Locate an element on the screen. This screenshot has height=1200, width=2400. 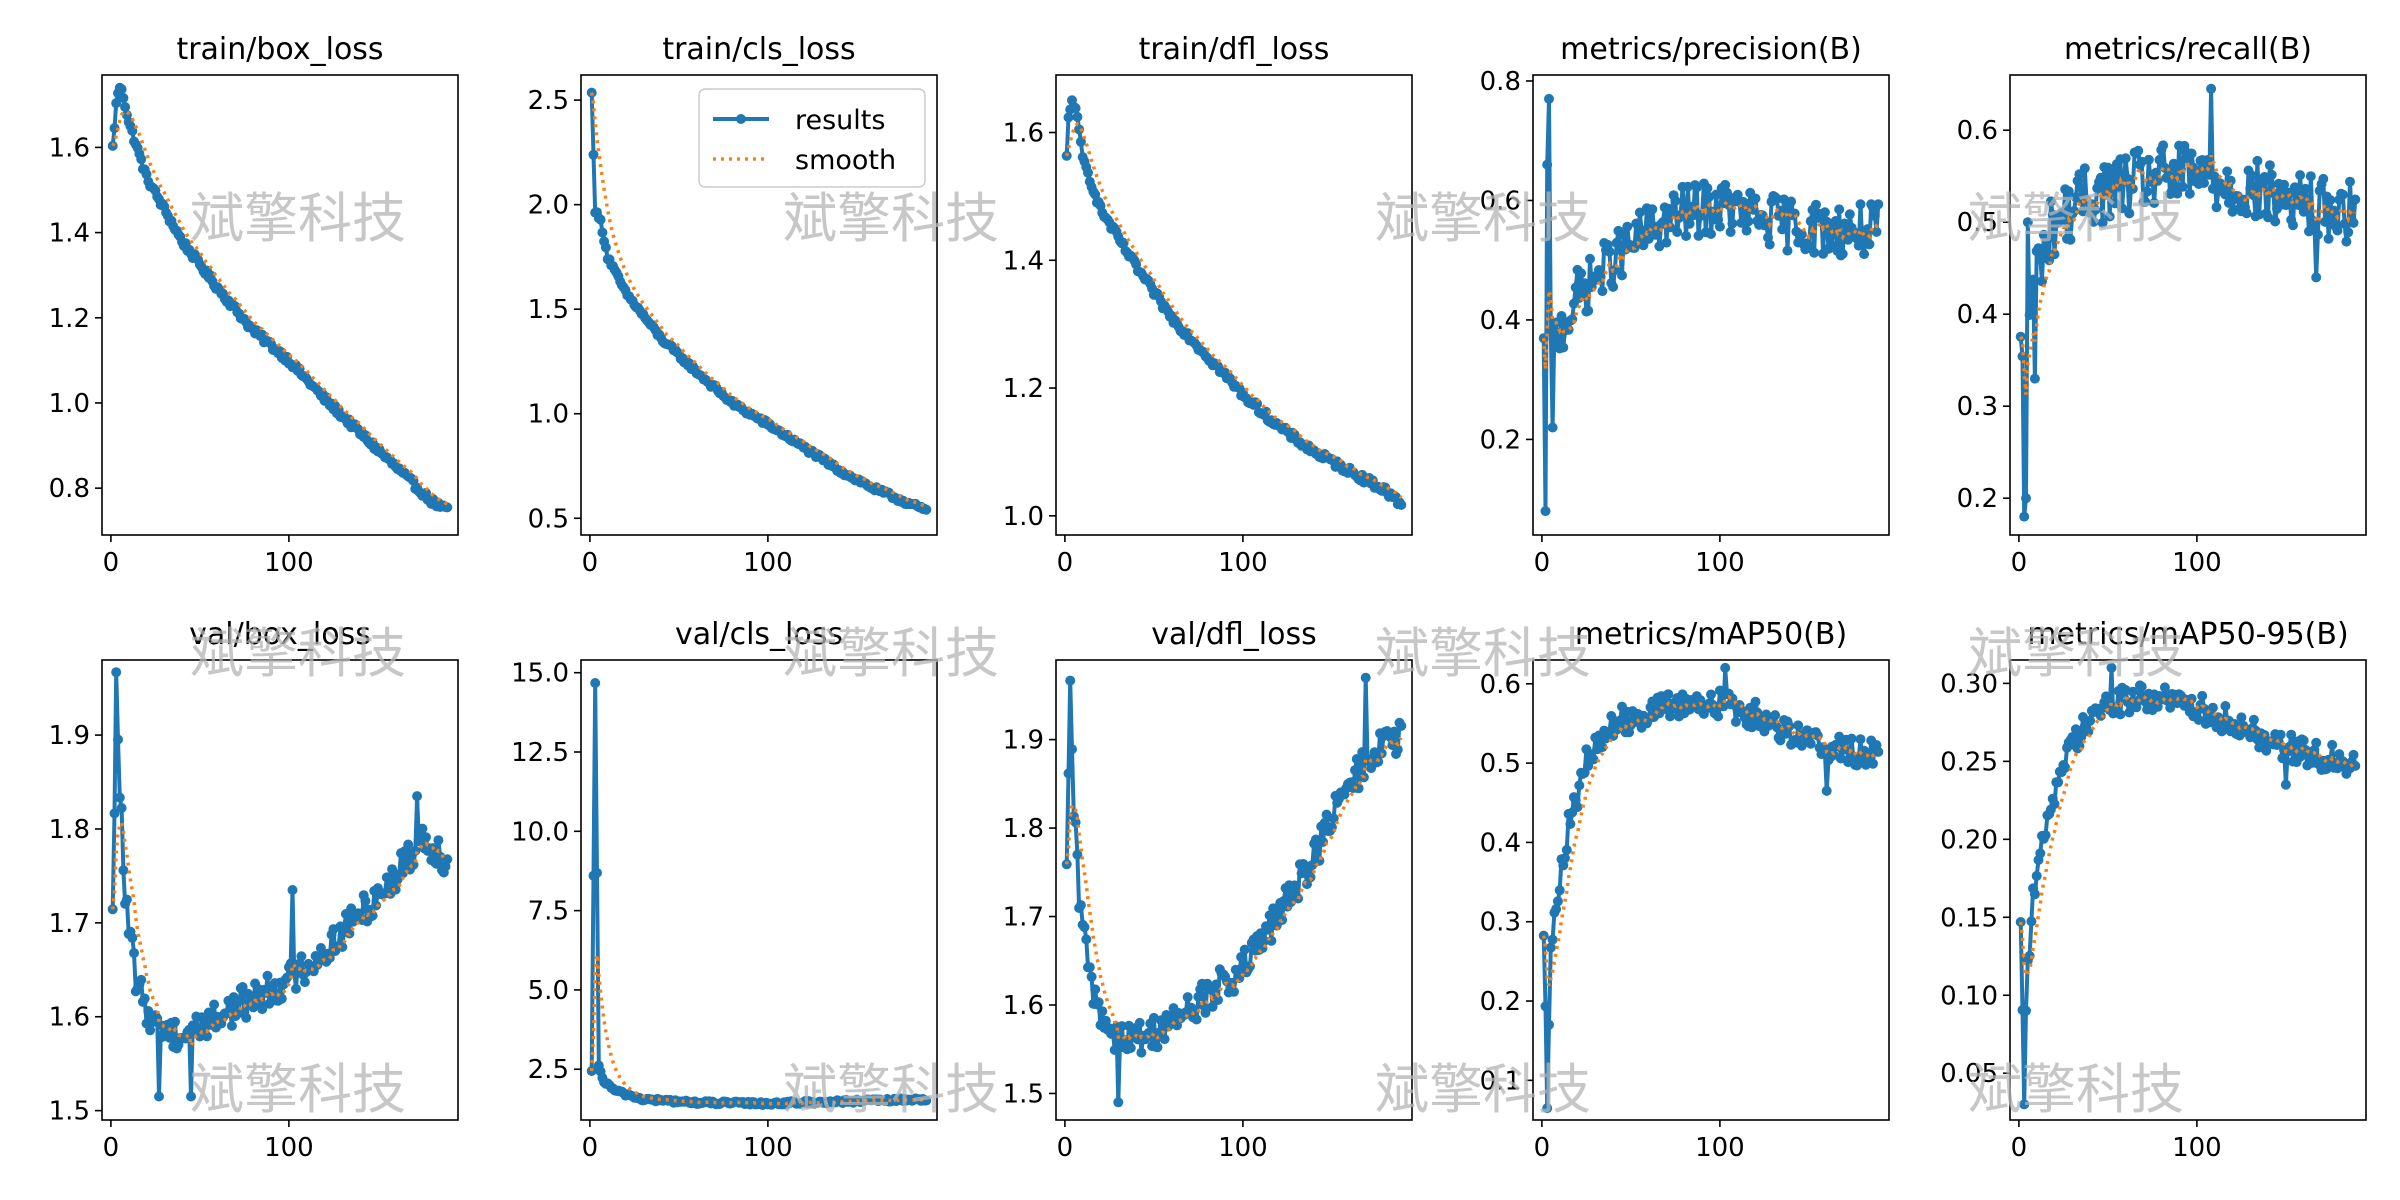
subplot-6: val/box_loss 0 100 1.5 1.6 1.7 1.8 1.9 is located at coordinates (254, 890).